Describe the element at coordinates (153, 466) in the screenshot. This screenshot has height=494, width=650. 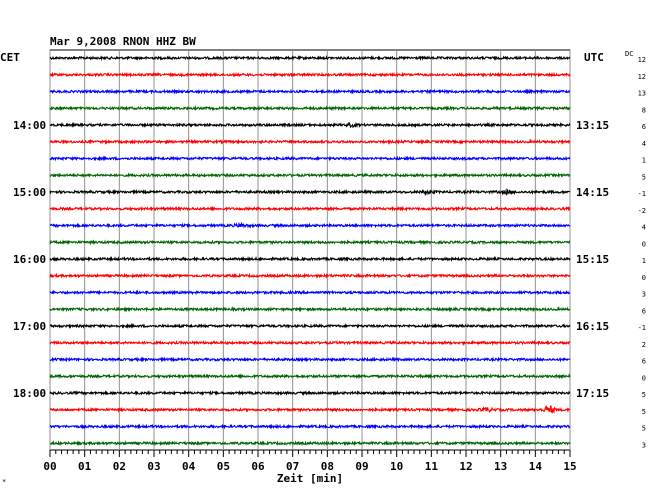
I see `x-tick-label: 03` at that location.